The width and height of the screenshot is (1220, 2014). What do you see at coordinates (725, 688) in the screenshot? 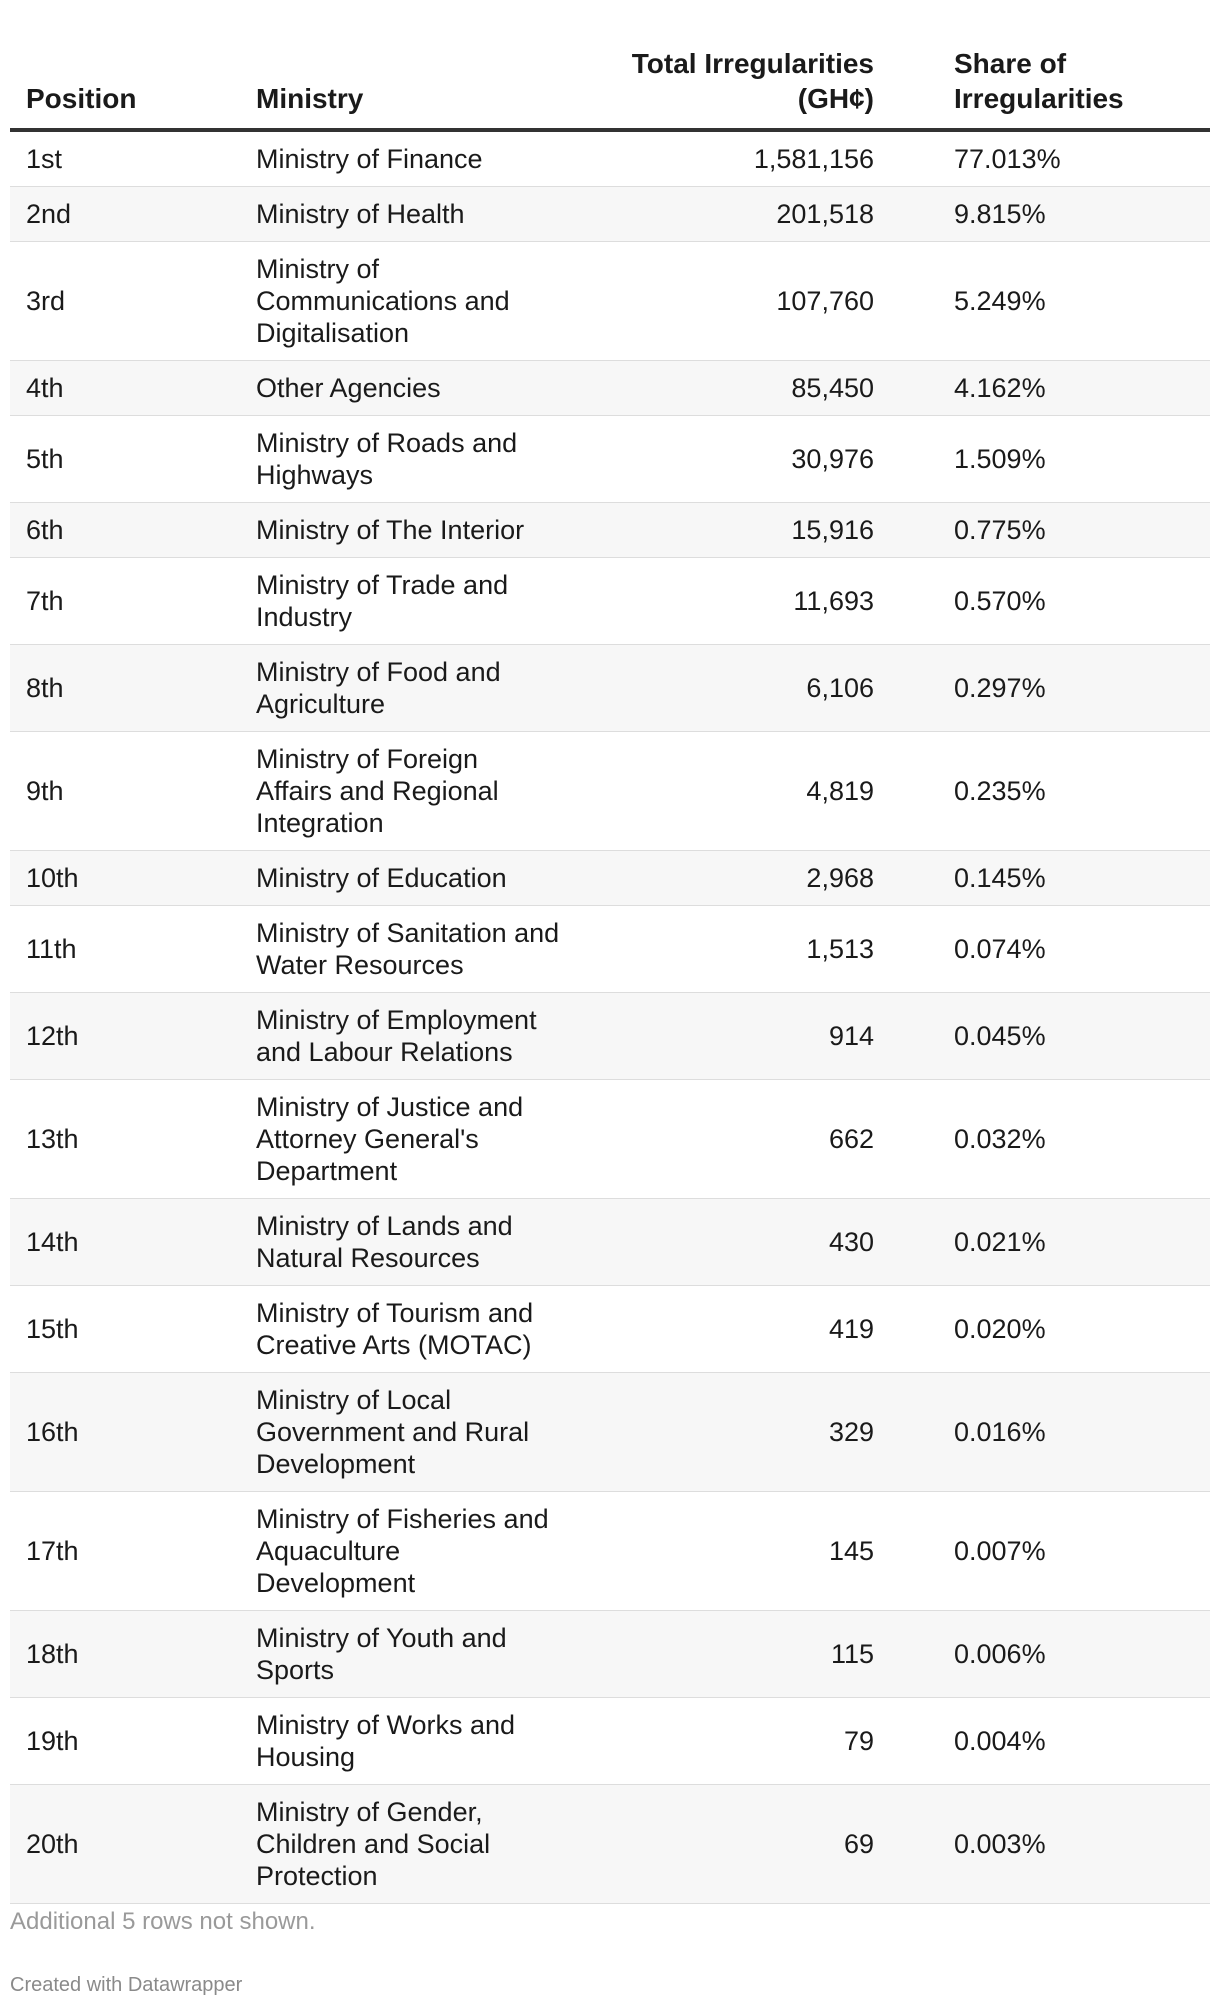
I see `cell-total-irregularities: 6,106` at bounding box center [725, 688].